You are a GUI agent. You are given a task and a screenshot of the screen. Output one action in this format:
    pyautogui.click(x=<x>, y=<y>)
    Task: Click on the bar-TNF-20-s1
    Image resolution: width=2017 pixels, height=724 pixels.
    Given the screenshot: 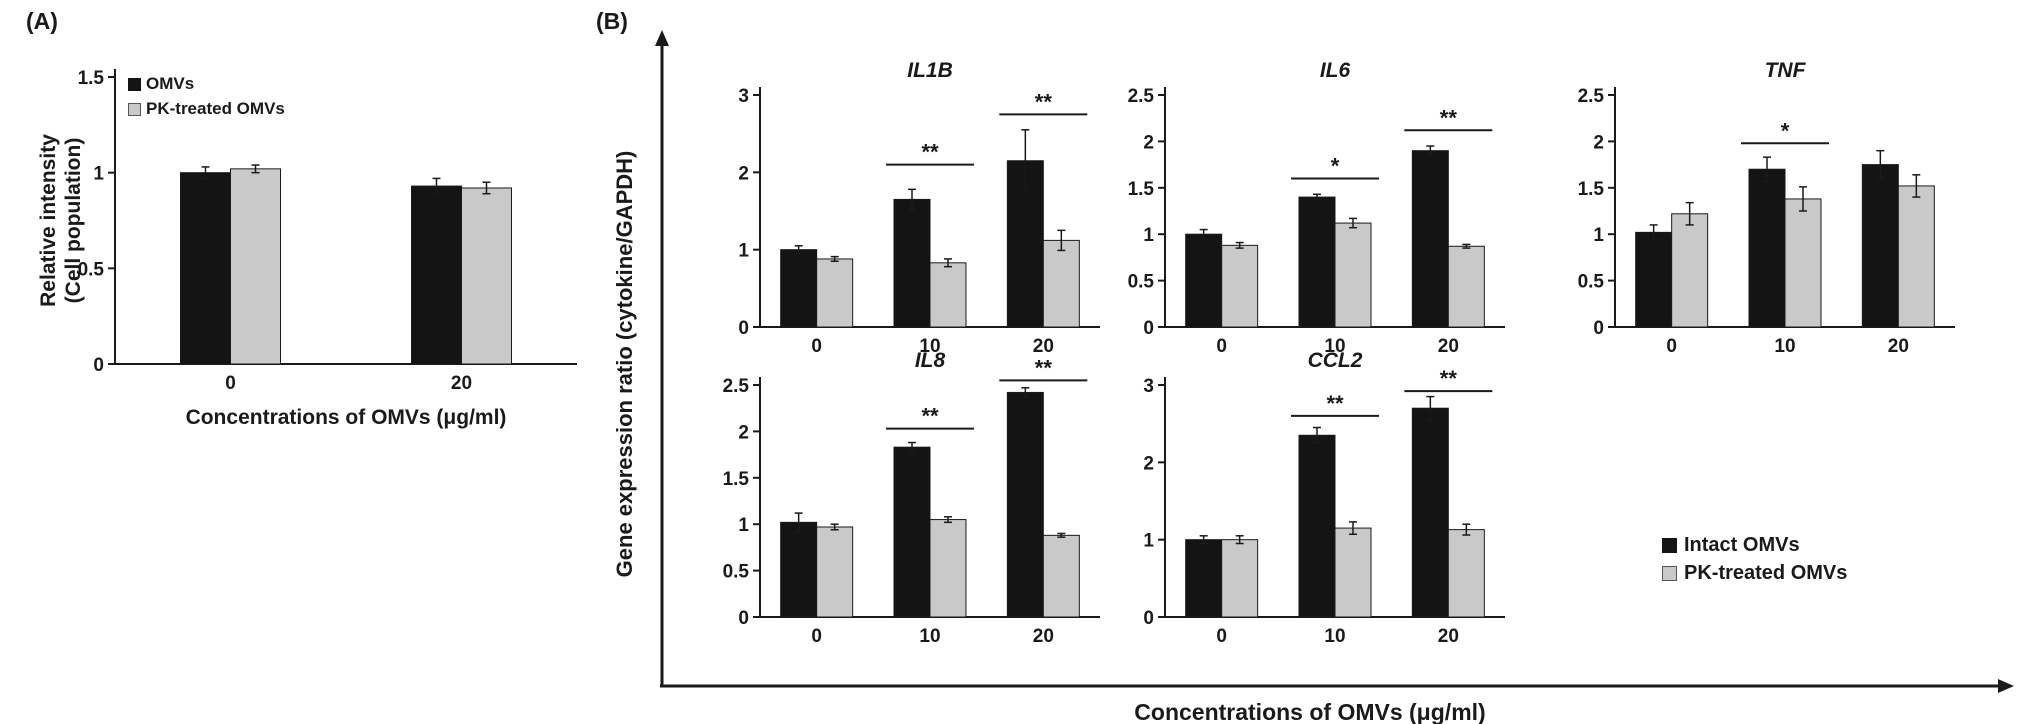 What is the action you would take?
    pyautogui.click(x=1916, y=256)
    